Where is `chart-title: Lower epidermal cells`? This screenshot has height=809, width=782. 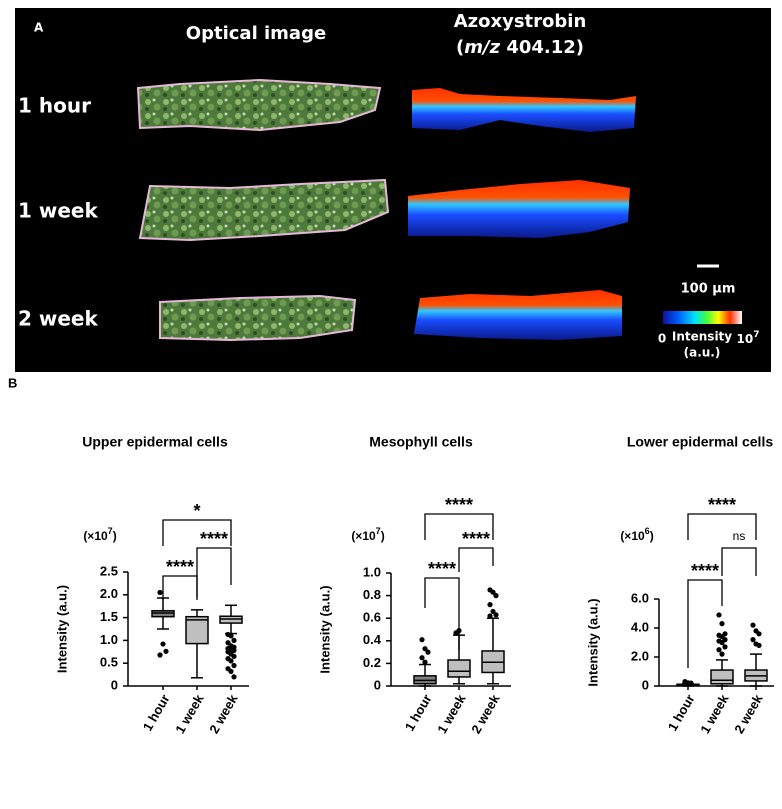
chart-title: Lower epidermal cells is located at coordinates (700, 442).